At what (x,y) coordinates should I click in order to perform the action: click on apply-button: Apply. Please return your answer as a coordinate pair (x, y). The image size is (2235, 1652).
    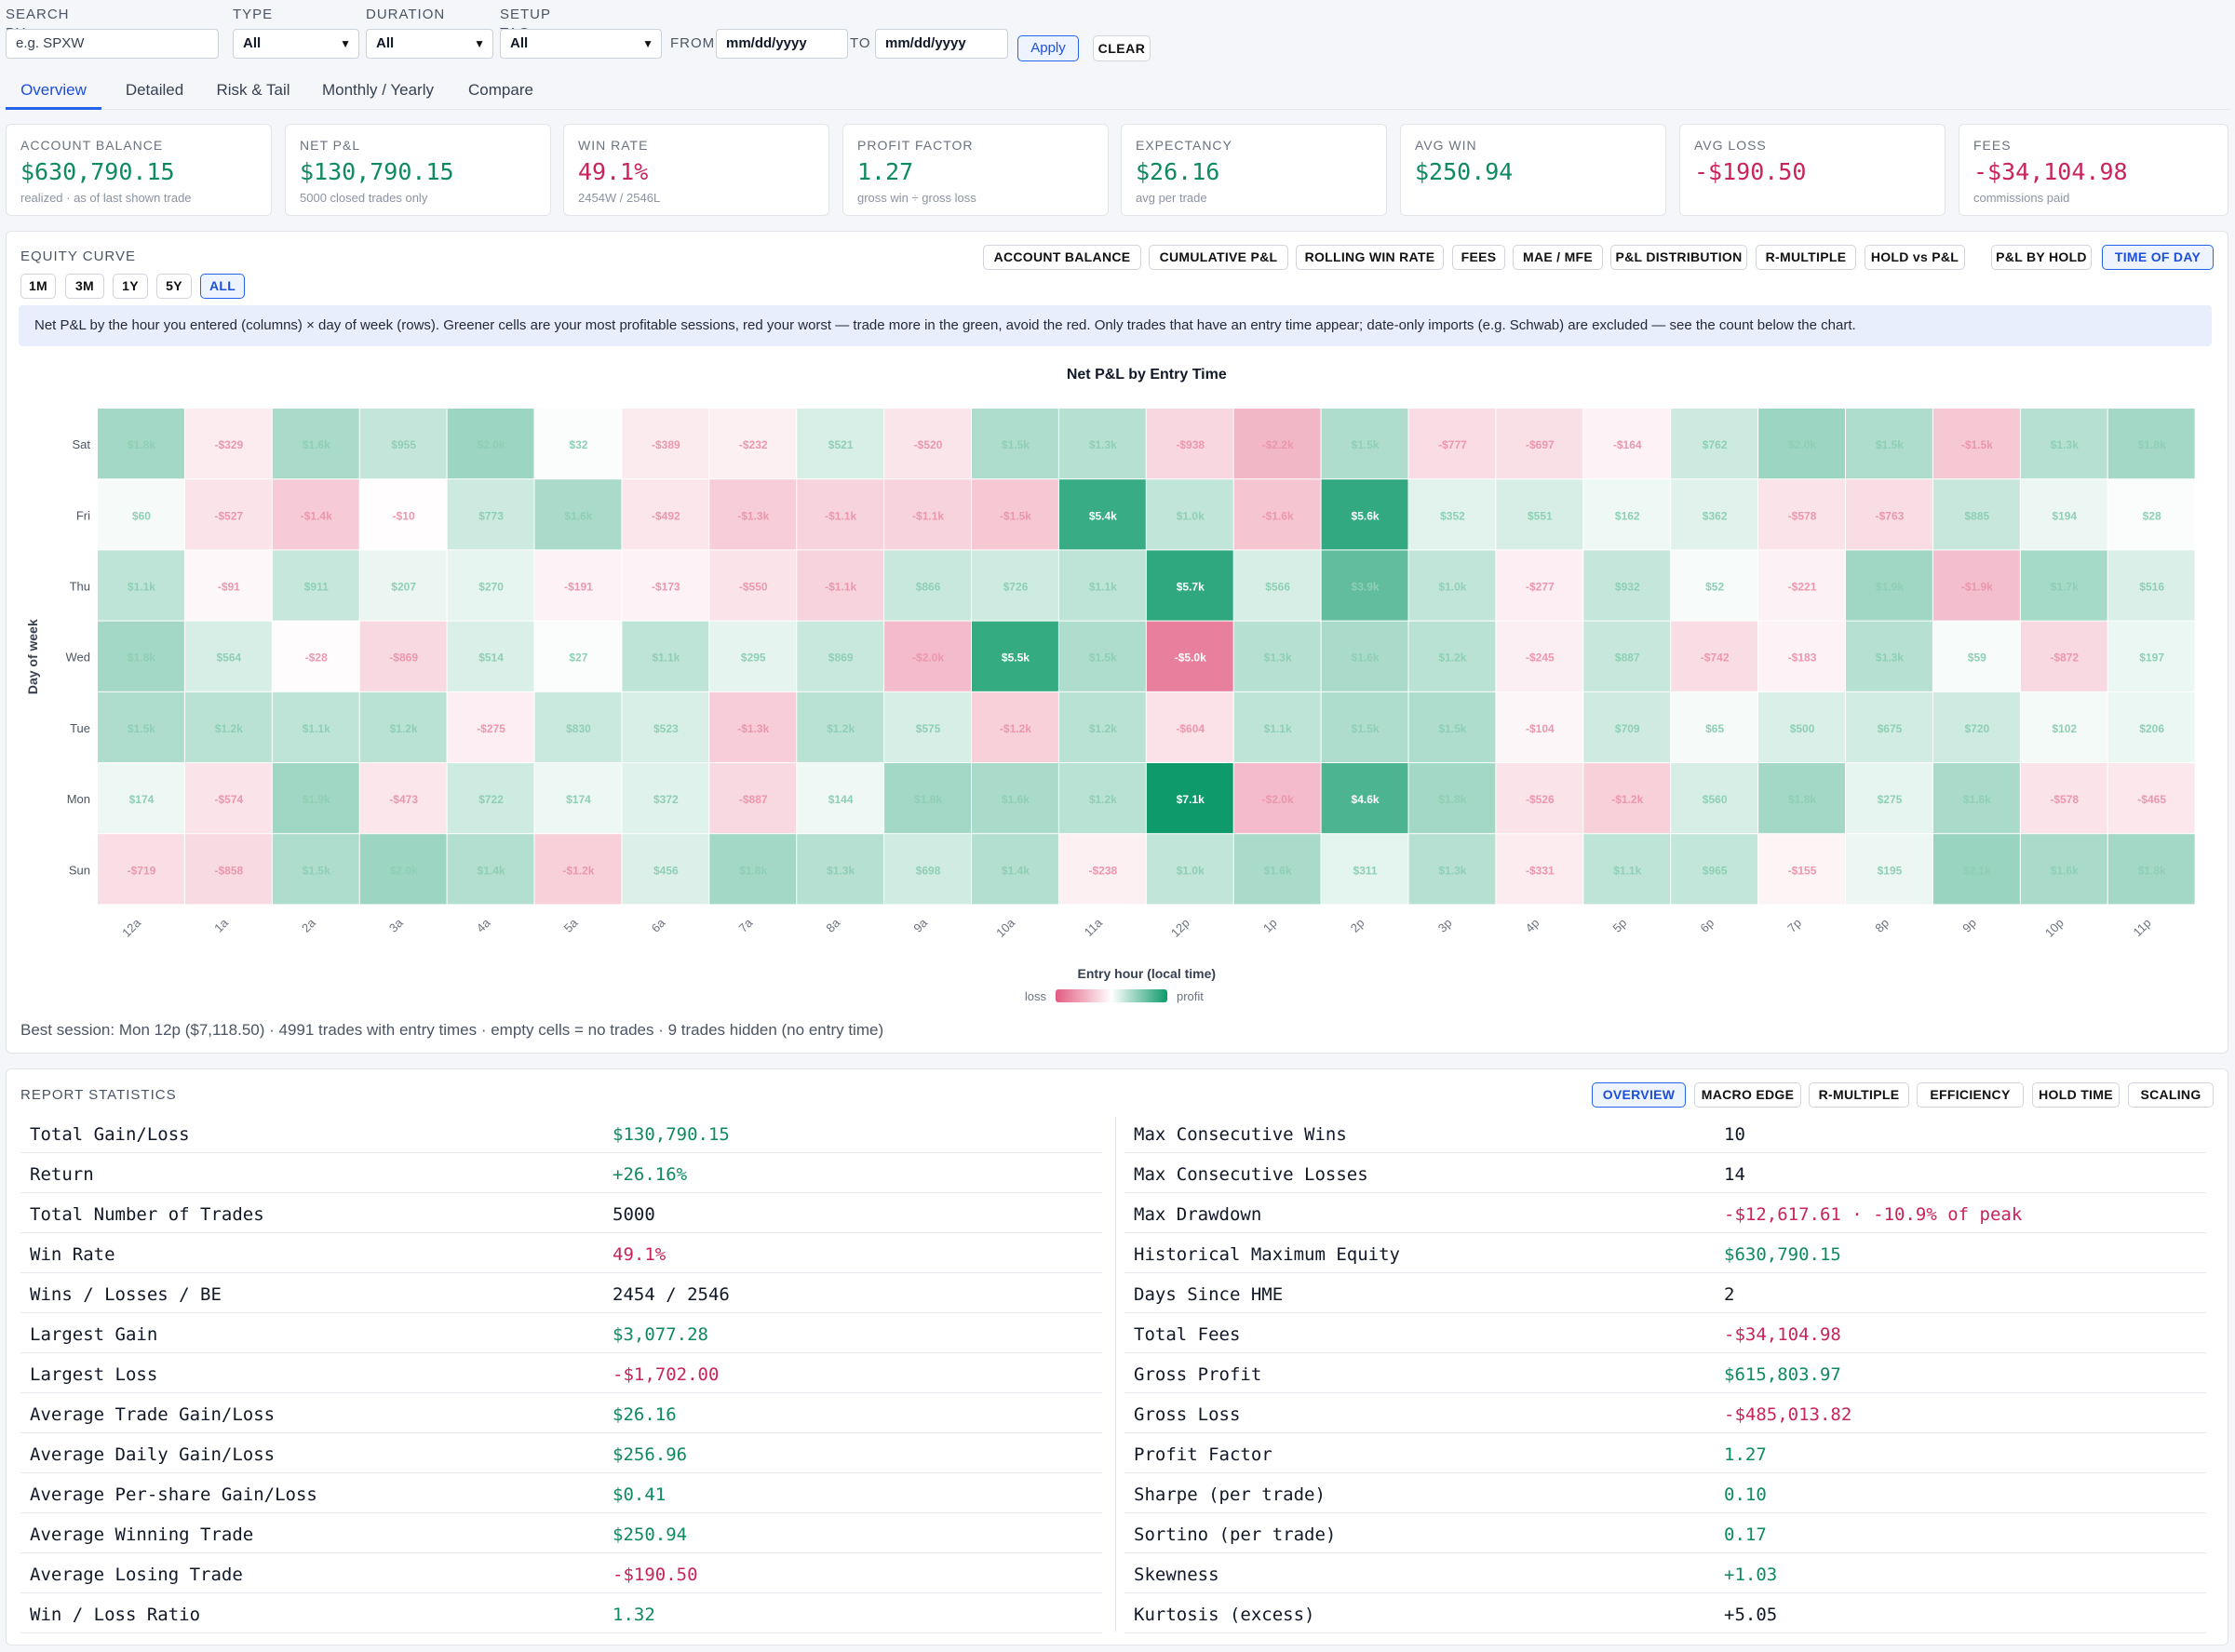
    Looking at the image, I should click on (1048, 48).